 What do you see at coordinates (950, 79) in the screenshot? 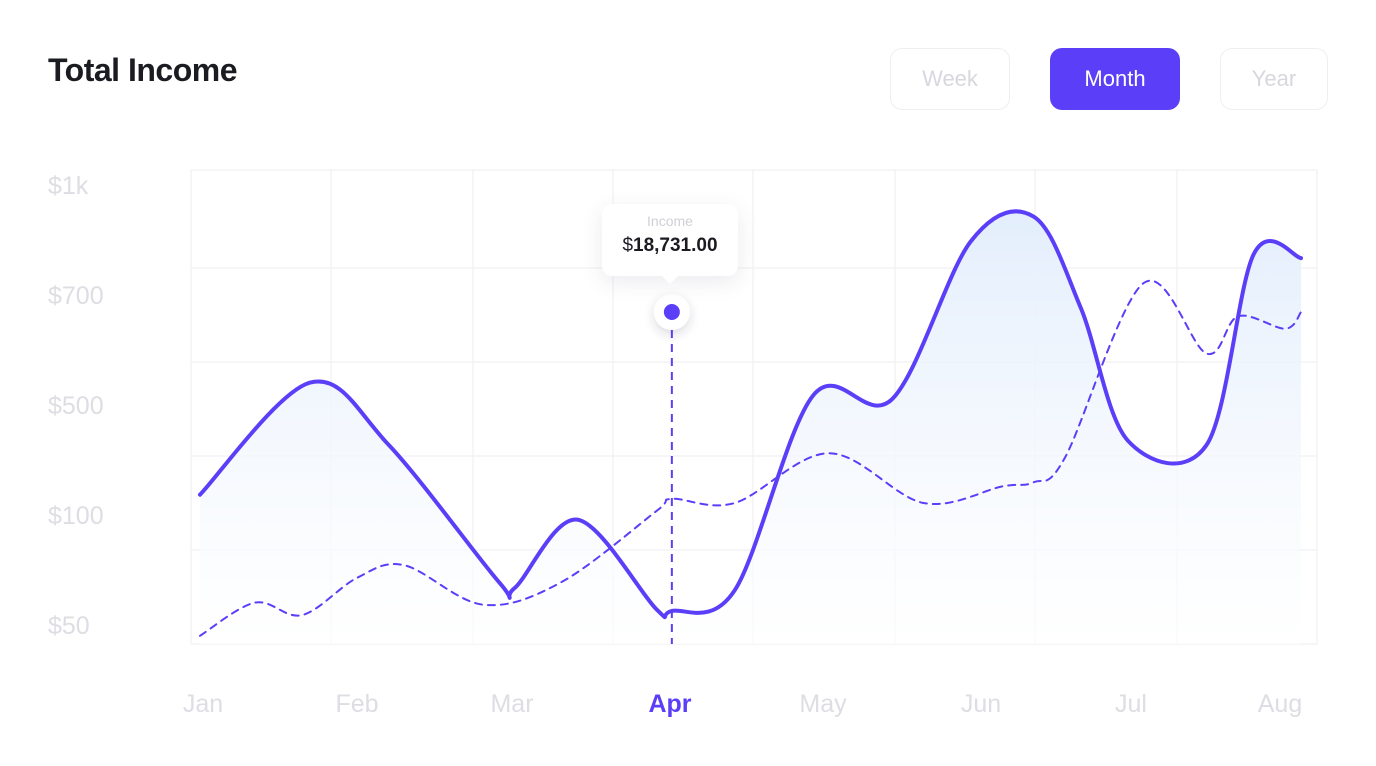
I see `week-toggle-button: Week` at bounding box center [950, 79].